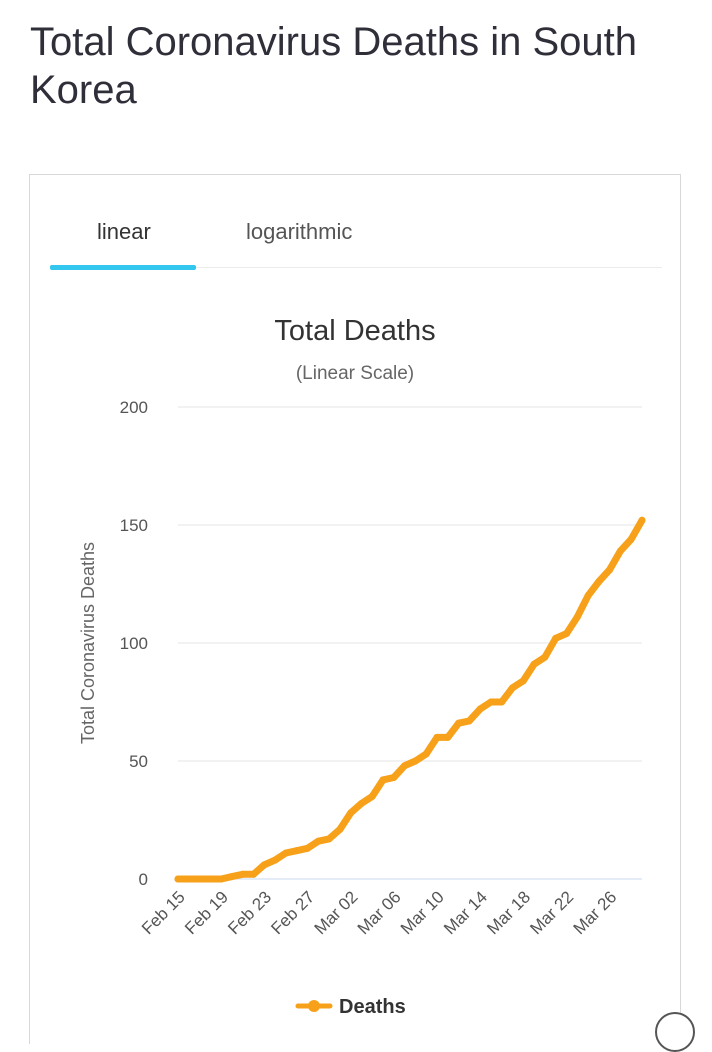 The height and width of the screenshot is (1052, 712). Describe the element at coordinates (595, 912) in the screenshot. I see `x-tick-label: Mar 26` at that location.